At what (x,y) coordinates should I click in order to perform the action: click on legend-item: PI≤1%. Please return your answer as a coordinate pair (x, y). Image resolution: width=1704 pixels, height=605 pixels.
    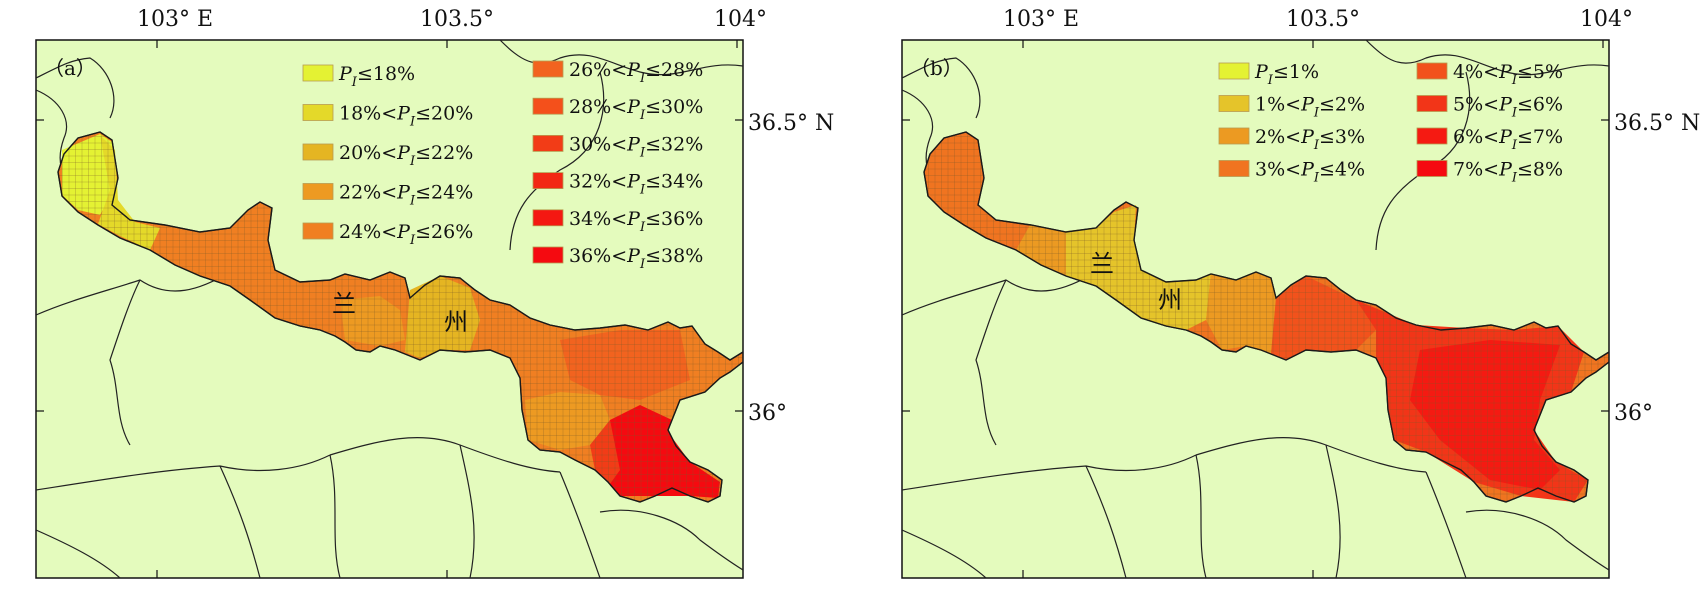
    Looking at the image, I should click on (1268, 74).